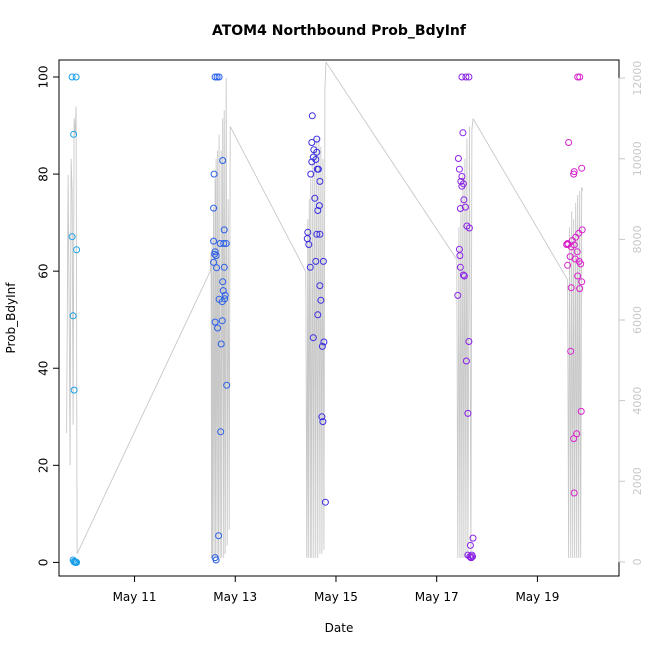  Describe the element at coordinates (437, 597) in the screenshot. I see `x-tick-label: May 17` at that location.